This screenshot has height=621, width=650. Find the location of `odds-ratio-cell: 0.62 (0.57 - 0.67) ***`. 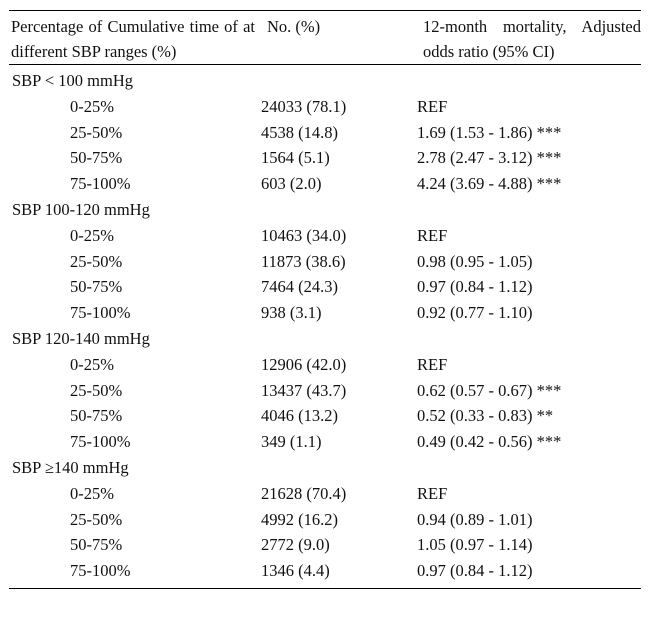

odds-ratio-cell: 0.62 (0.57 - 0.67) *** is located at coordinates (489, 390).